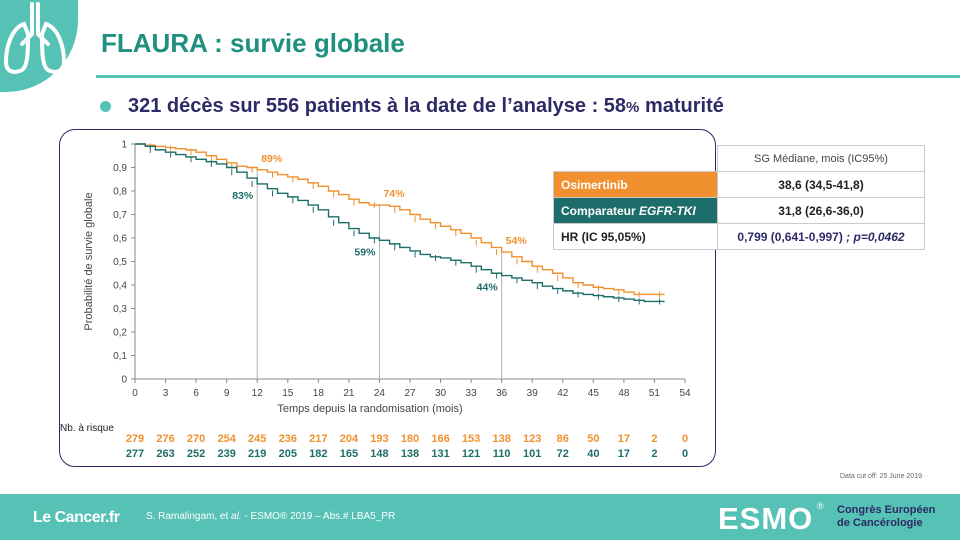  Describe the element at coordinates (685, 393) in the screenshot. I see `x-tick-label: 54` at that location.